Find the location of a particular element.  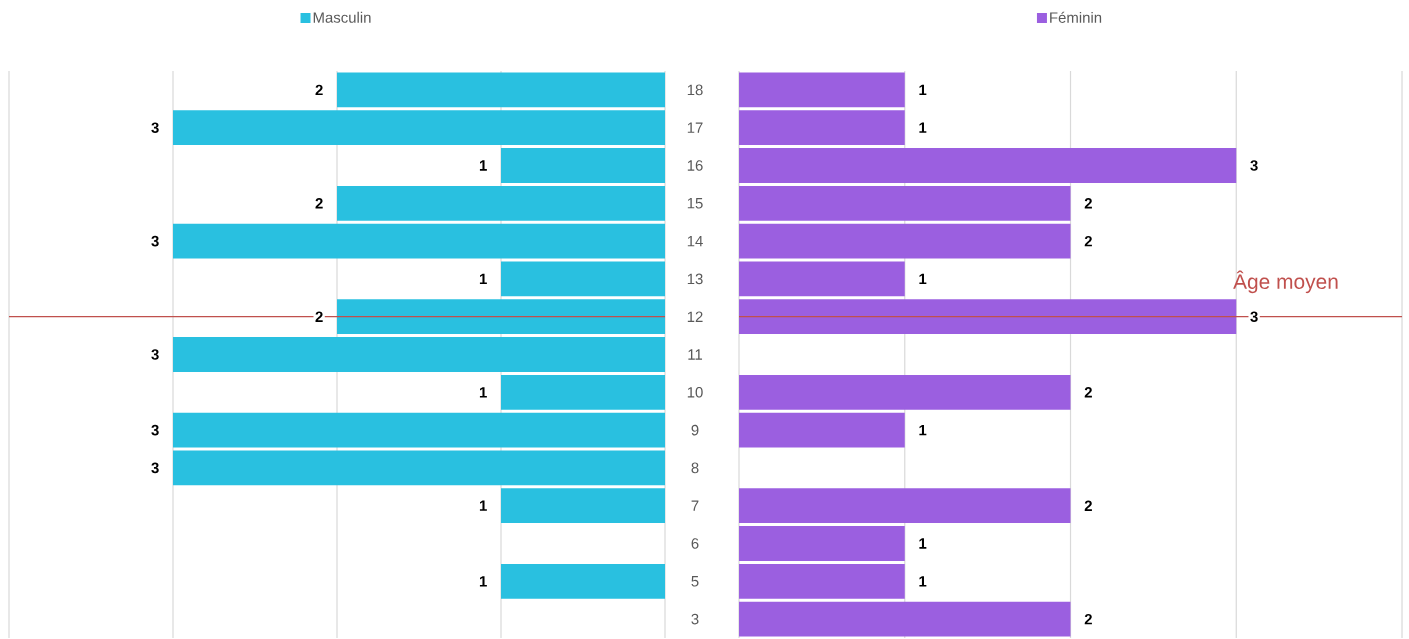

legend-label: Féminin is located at coordinates (1076, 17).